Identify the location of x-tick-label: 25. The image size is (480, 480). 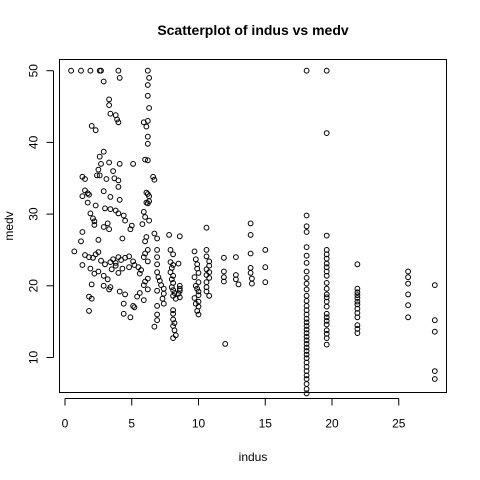
(399, 424).